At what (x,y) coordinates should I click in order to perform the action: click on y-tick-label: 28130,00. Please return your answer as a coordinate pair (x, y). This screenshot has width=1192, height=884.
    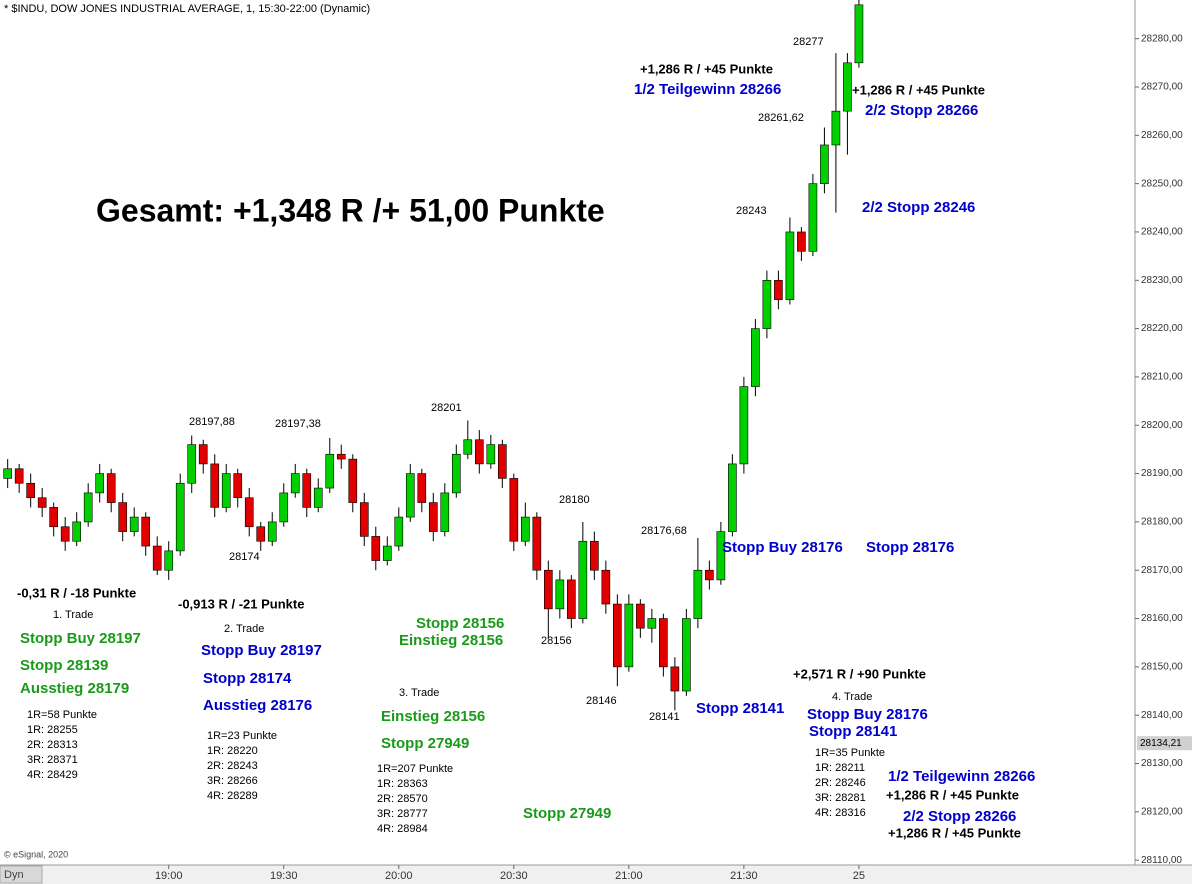
    Looking at the image, I should click on (1162, 763).